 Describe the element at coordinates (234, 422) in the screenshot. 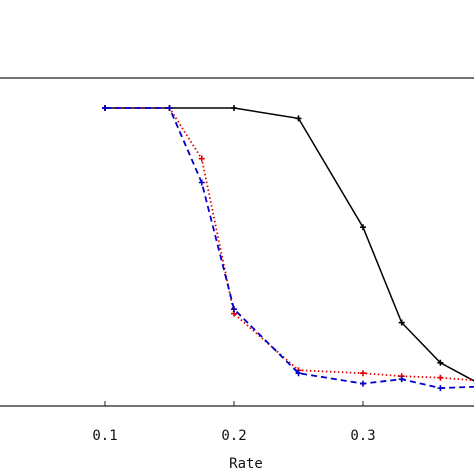

I see `x-ticks: 0.1 0.2 0.3` at that location.